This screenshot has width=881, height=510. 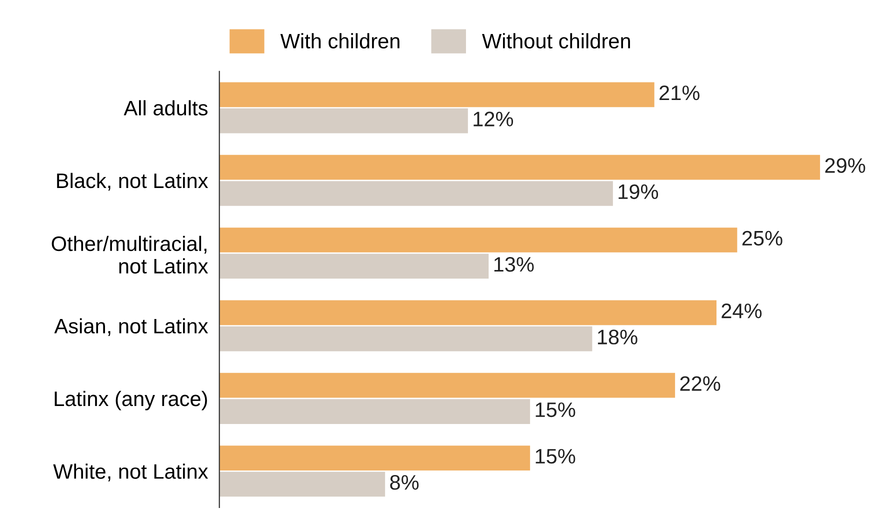 What do you see at coordinates (131, 327) in the screenshot?
I see `y-tick-label: Asian, not Latinx` at bounding box center [131, 327].